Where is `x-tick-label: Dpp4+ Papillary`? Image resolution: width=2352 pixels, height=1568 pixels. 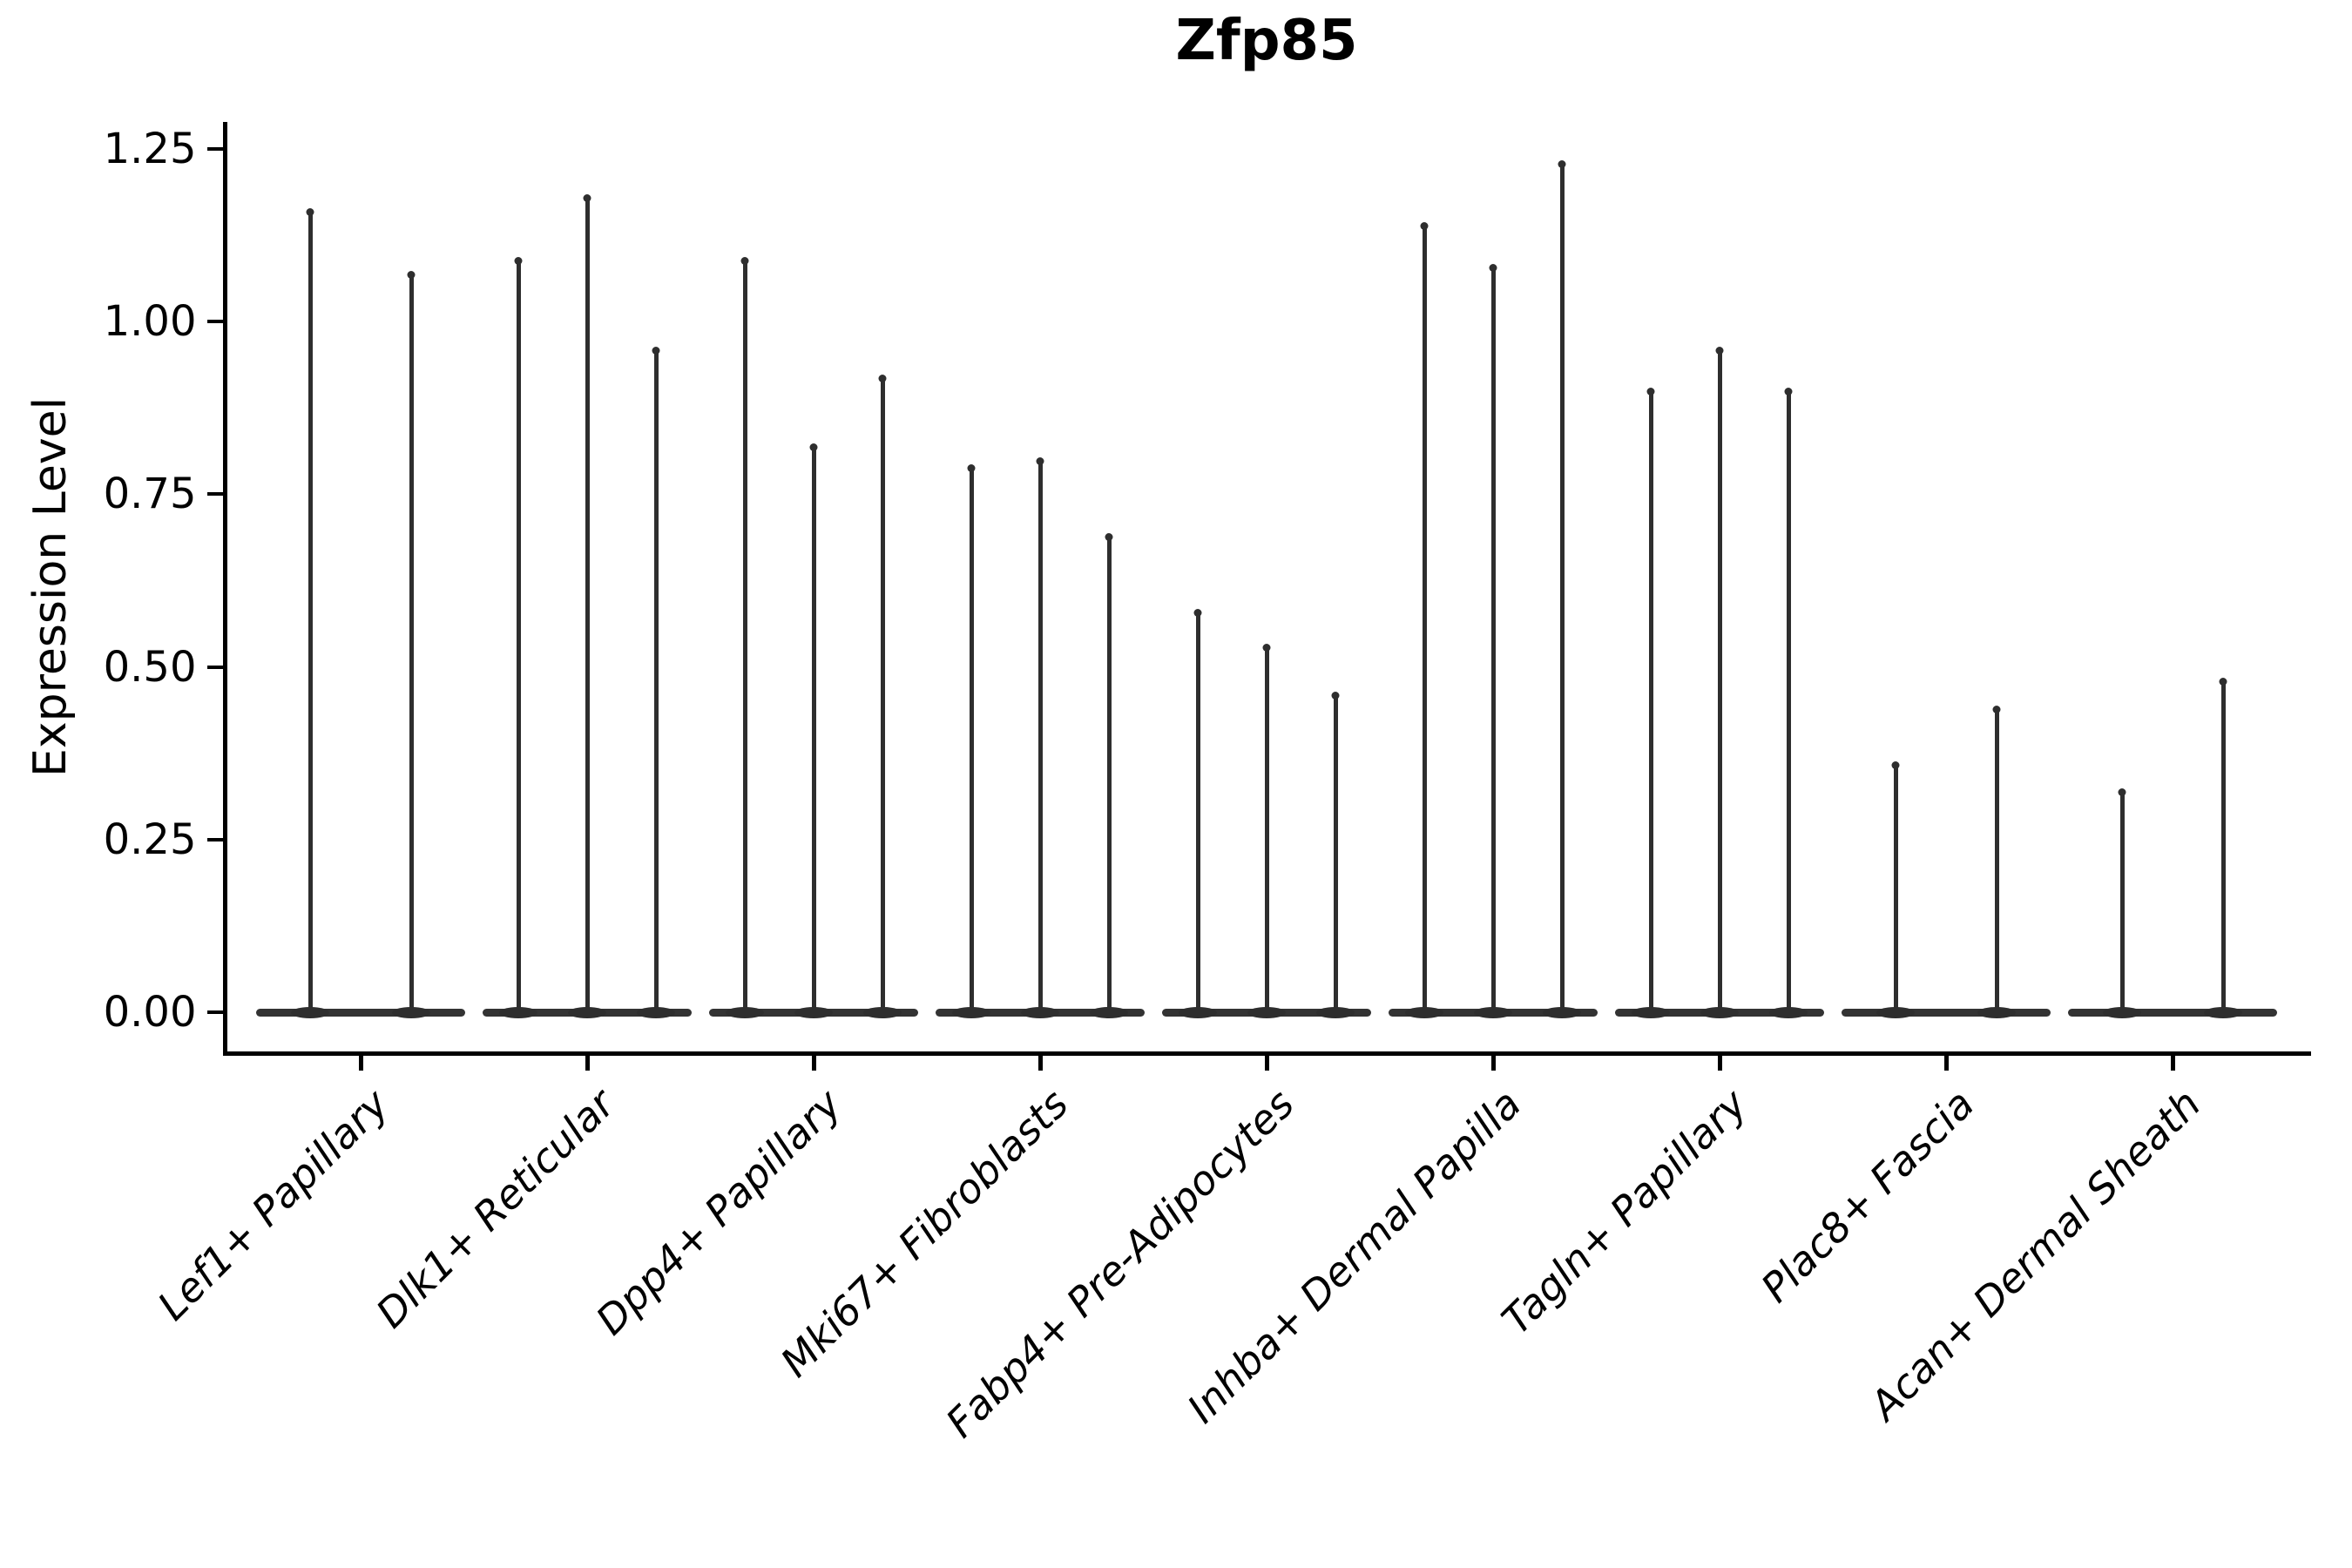
x-tick-label: Dpp4+ Papillary is located at coordinates (718, 1212).